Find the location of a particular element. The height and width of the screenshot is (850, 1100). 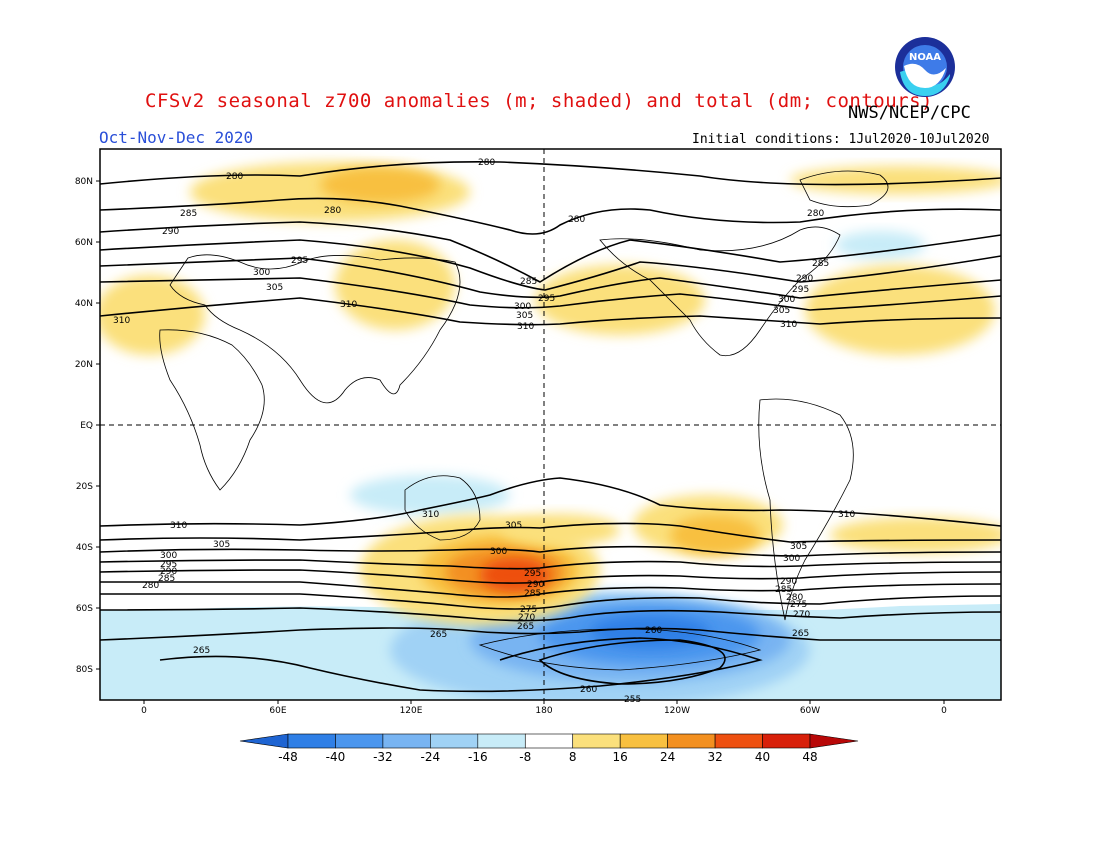

anomaly-region-atlantic-high is located at coordinates (900, 310).